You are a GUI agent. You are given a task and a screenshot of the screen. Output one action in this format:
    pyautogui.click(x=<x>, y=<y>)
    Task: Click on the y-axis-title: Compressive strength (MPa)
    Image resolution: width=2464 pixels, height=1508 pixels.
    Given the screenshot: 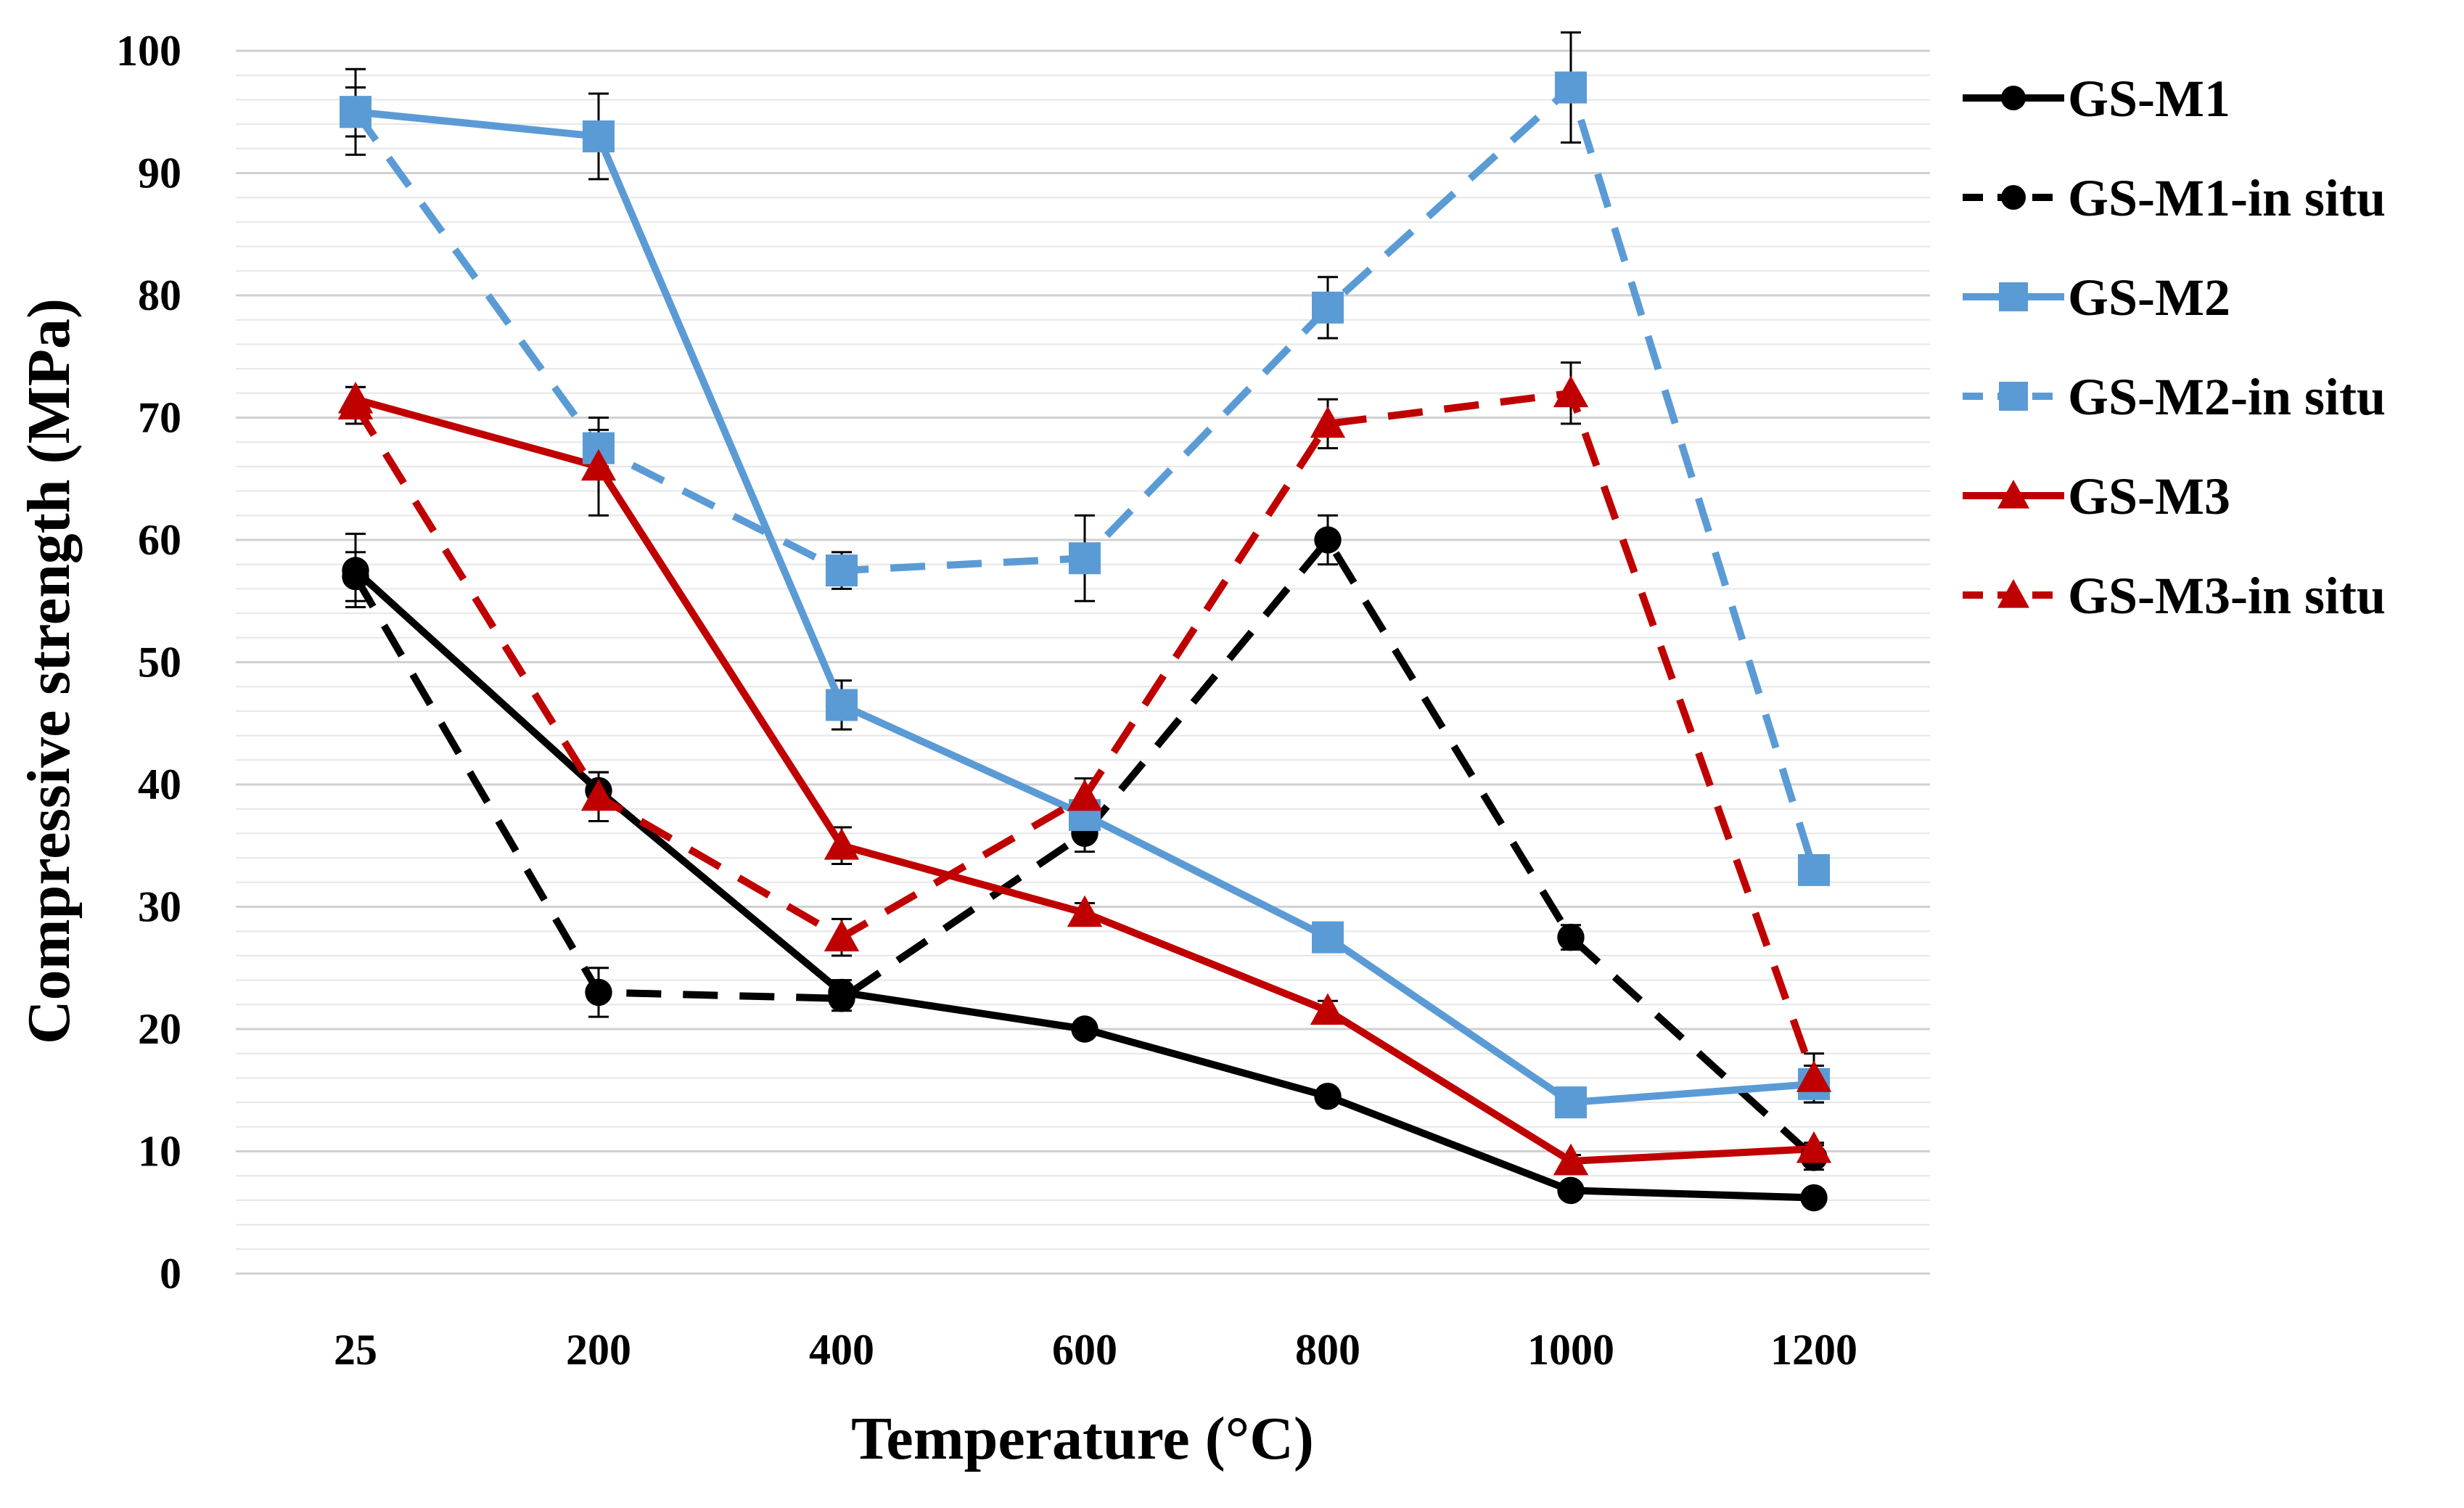 What is the action you would take?
    pyautogui.click(x=49, y=671)
    